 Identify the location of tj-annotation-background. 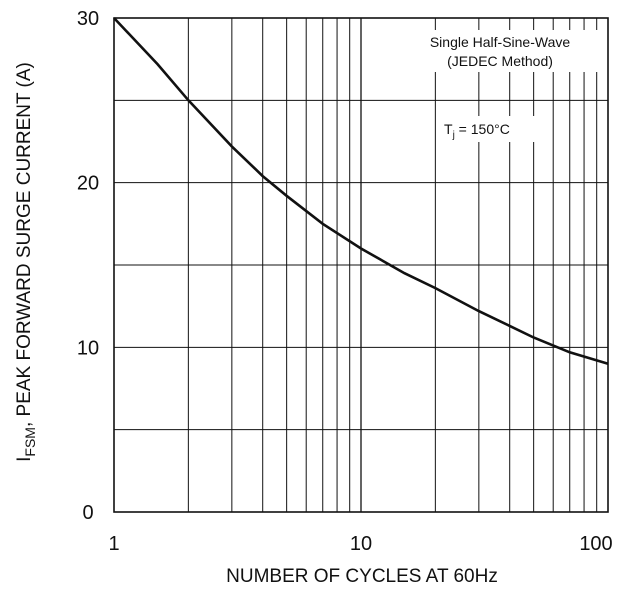
(495, 129).